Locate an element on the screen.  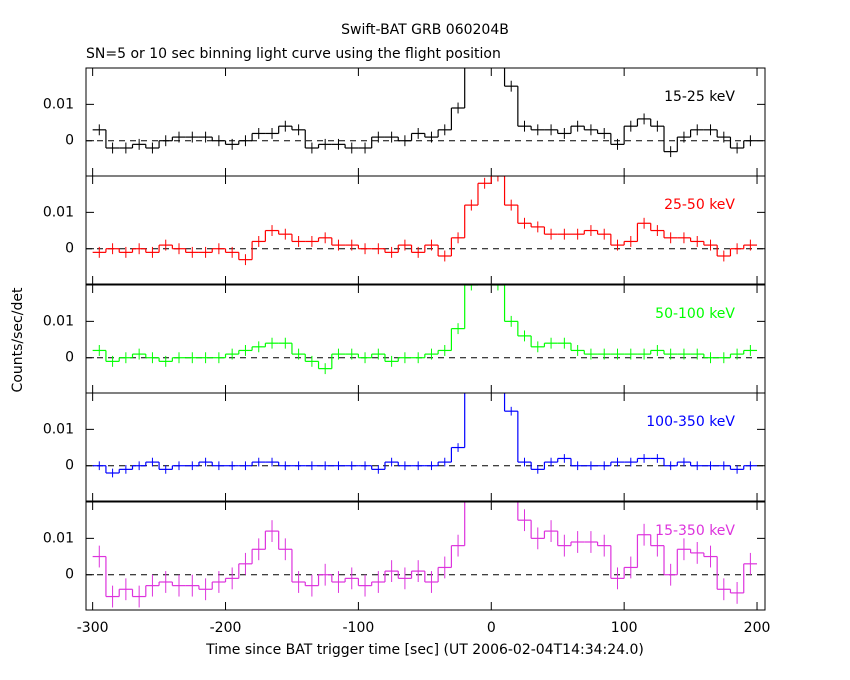
series-label: 15-350 keV is located at coordinates (695, 531).